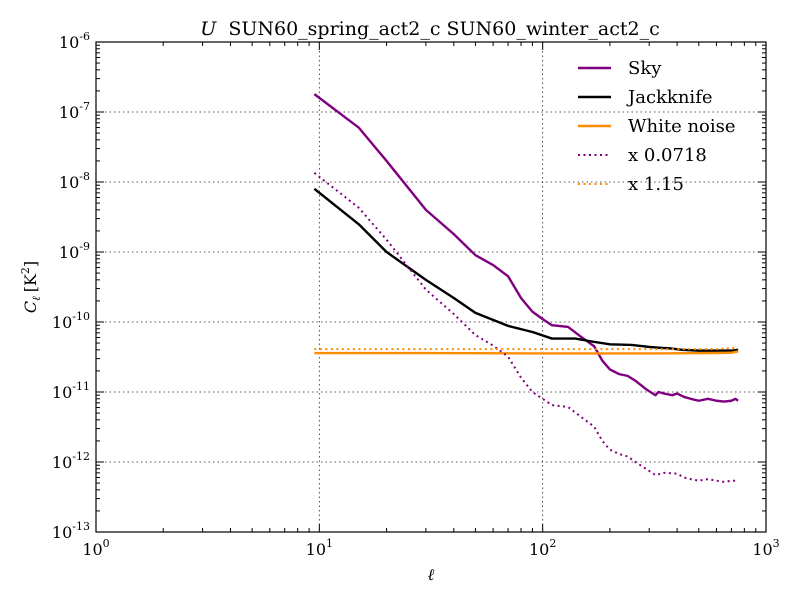 The image size is (800, 600). I want to click on x-tick-label-exponent: 2, so click(552, 543).